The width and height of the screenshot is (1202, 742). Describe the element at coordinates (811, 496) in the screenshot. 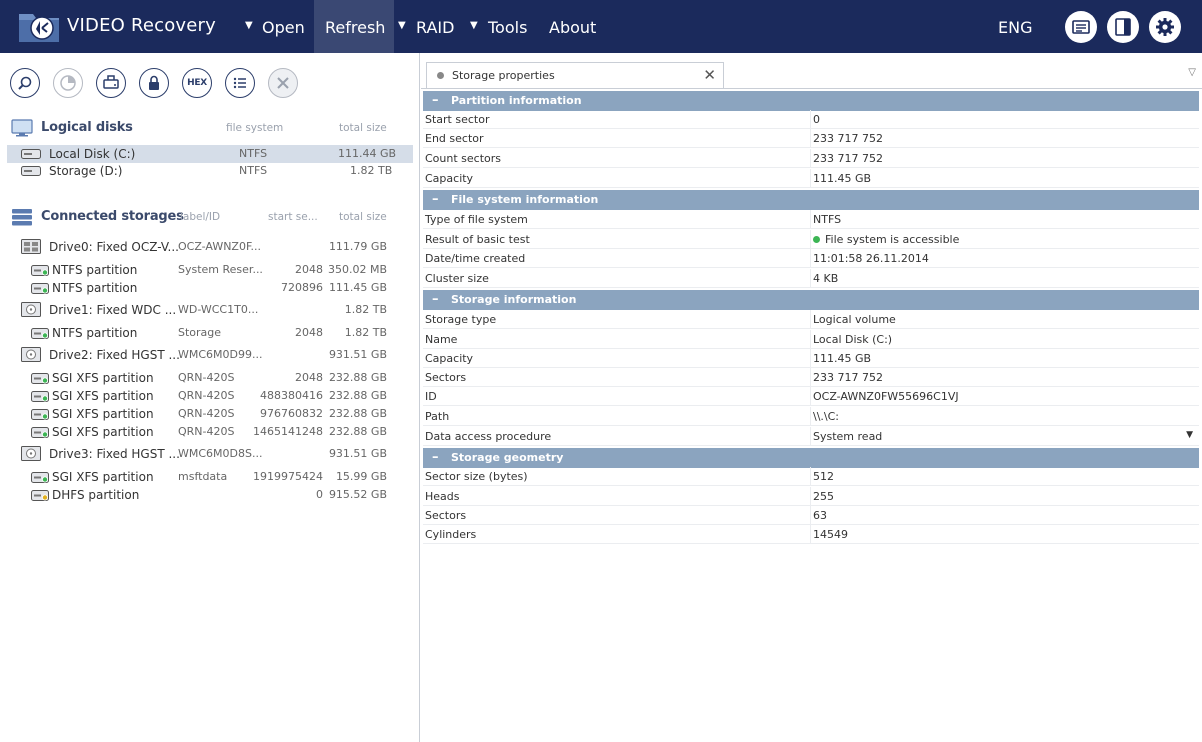

I see `property-row: Heads 255` at that location.